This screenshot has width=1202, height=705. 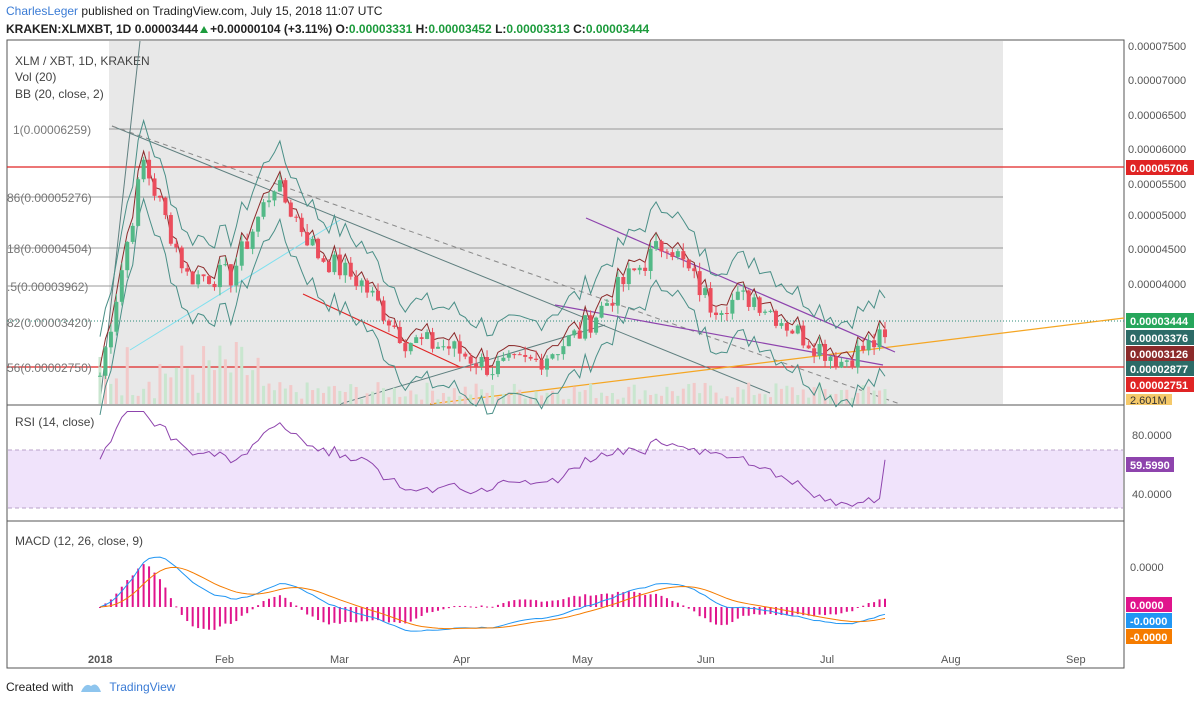 I want to click on rsi-tick-80: 80.0000, so click(x=1152, y=436).